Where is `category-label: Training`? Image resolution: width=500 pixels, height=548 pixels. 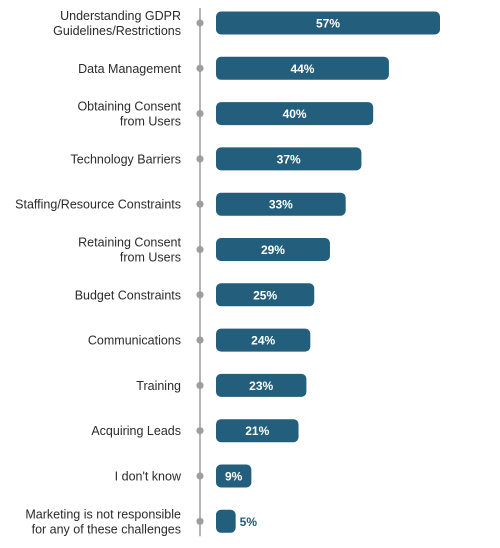 category-label: Training is located at coordinates (158, 386).